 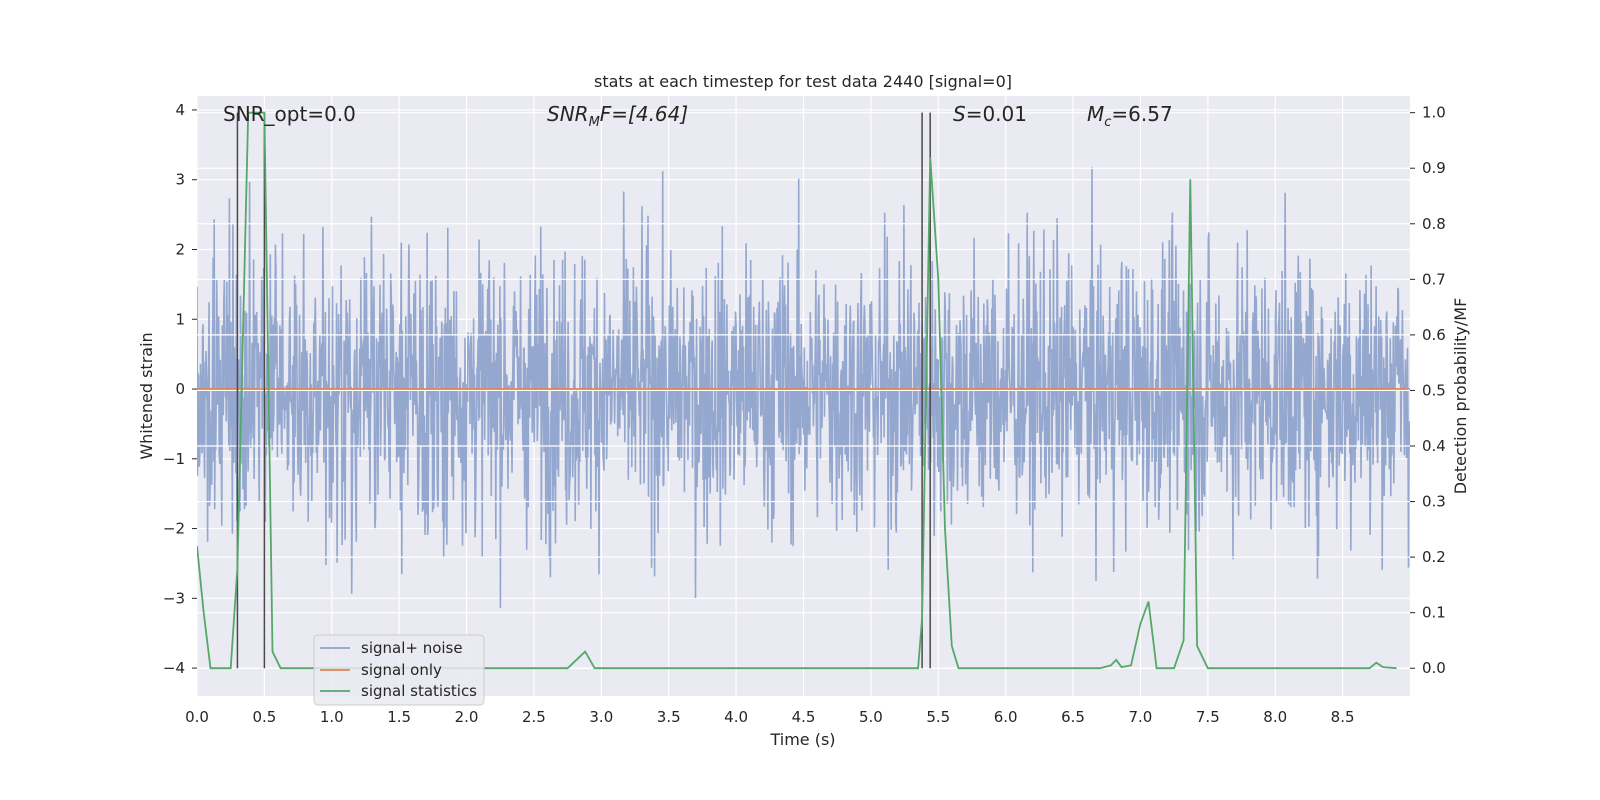 What do you see at coordinates (180, 249) in the screenshot?
I see `y-left-tick-label: 2` at bounding box center [180, 249].